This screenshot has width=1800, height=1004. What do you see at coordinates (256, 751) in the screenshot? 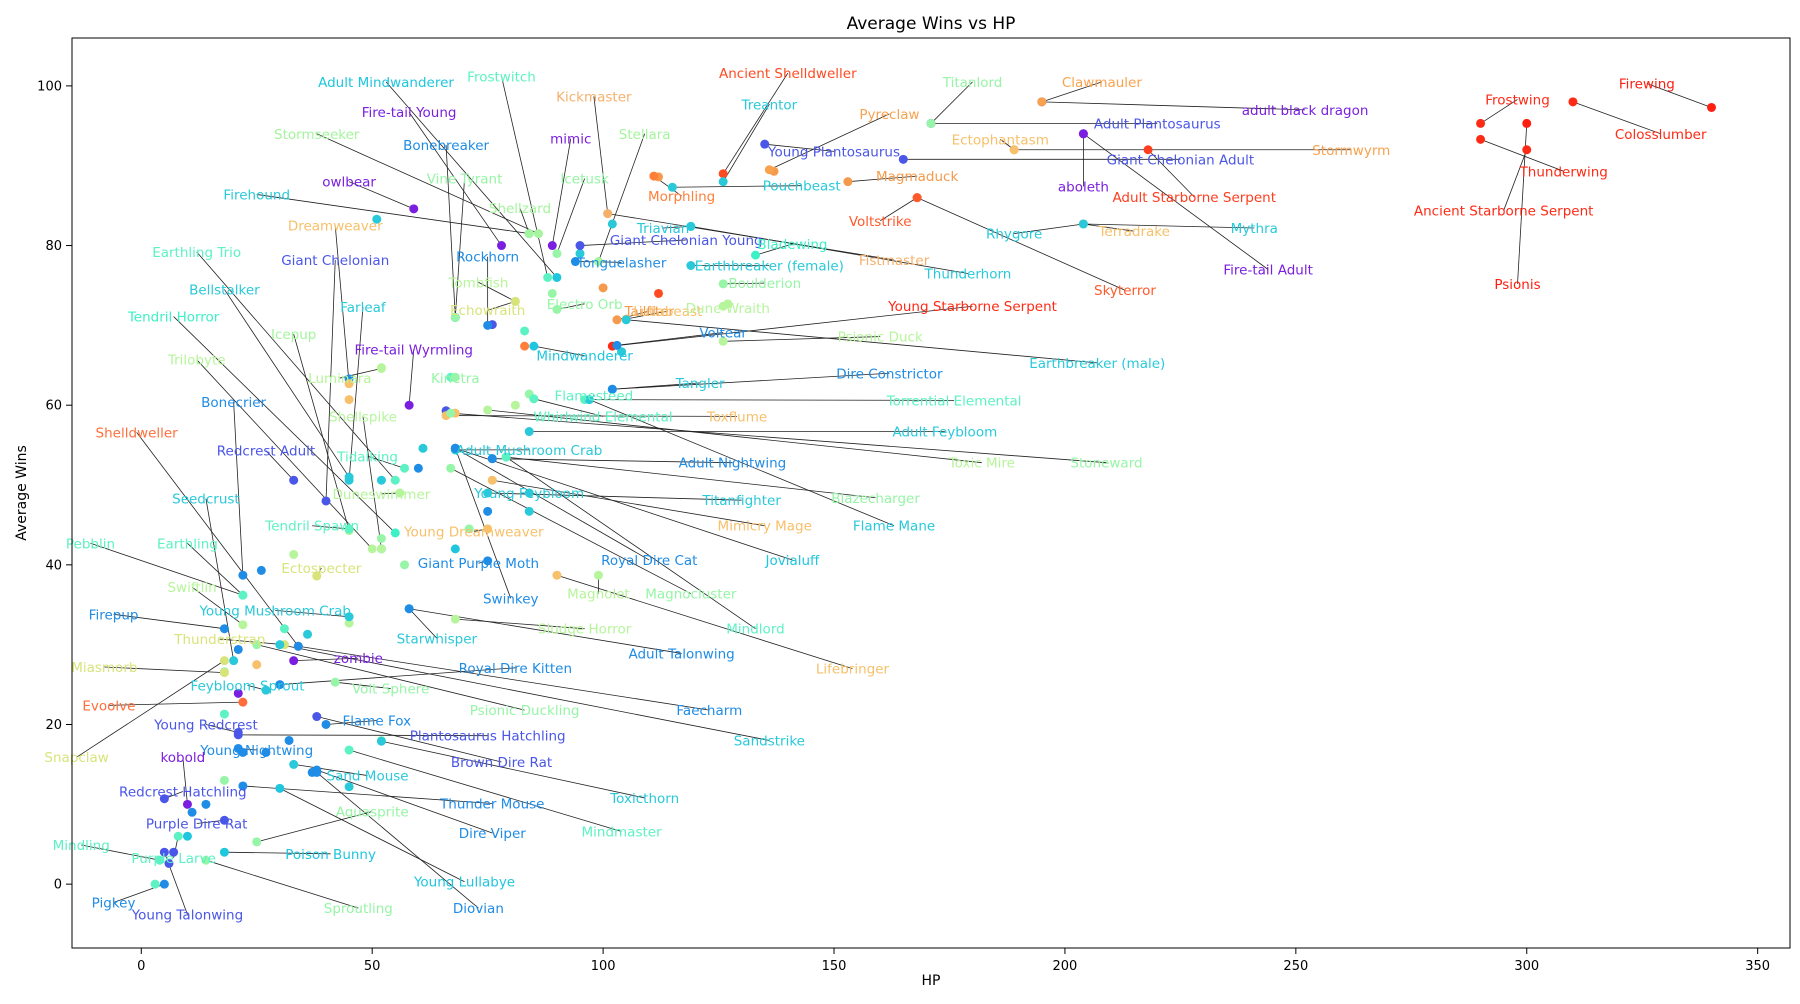
I see `point-label: Young Nightwing` at bounding box center [256, 751].